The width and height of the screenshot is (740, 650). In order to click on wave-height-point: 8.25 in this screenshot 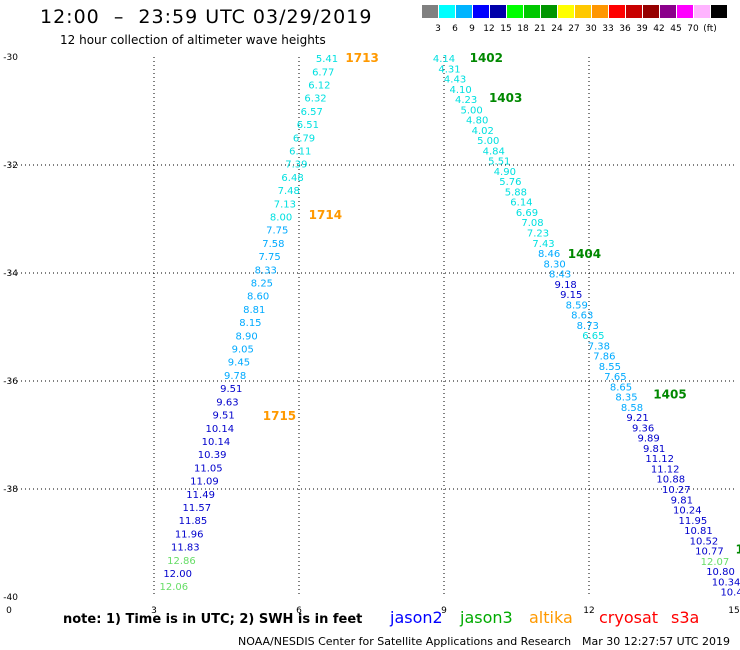, I will do `click(262, 284)`.